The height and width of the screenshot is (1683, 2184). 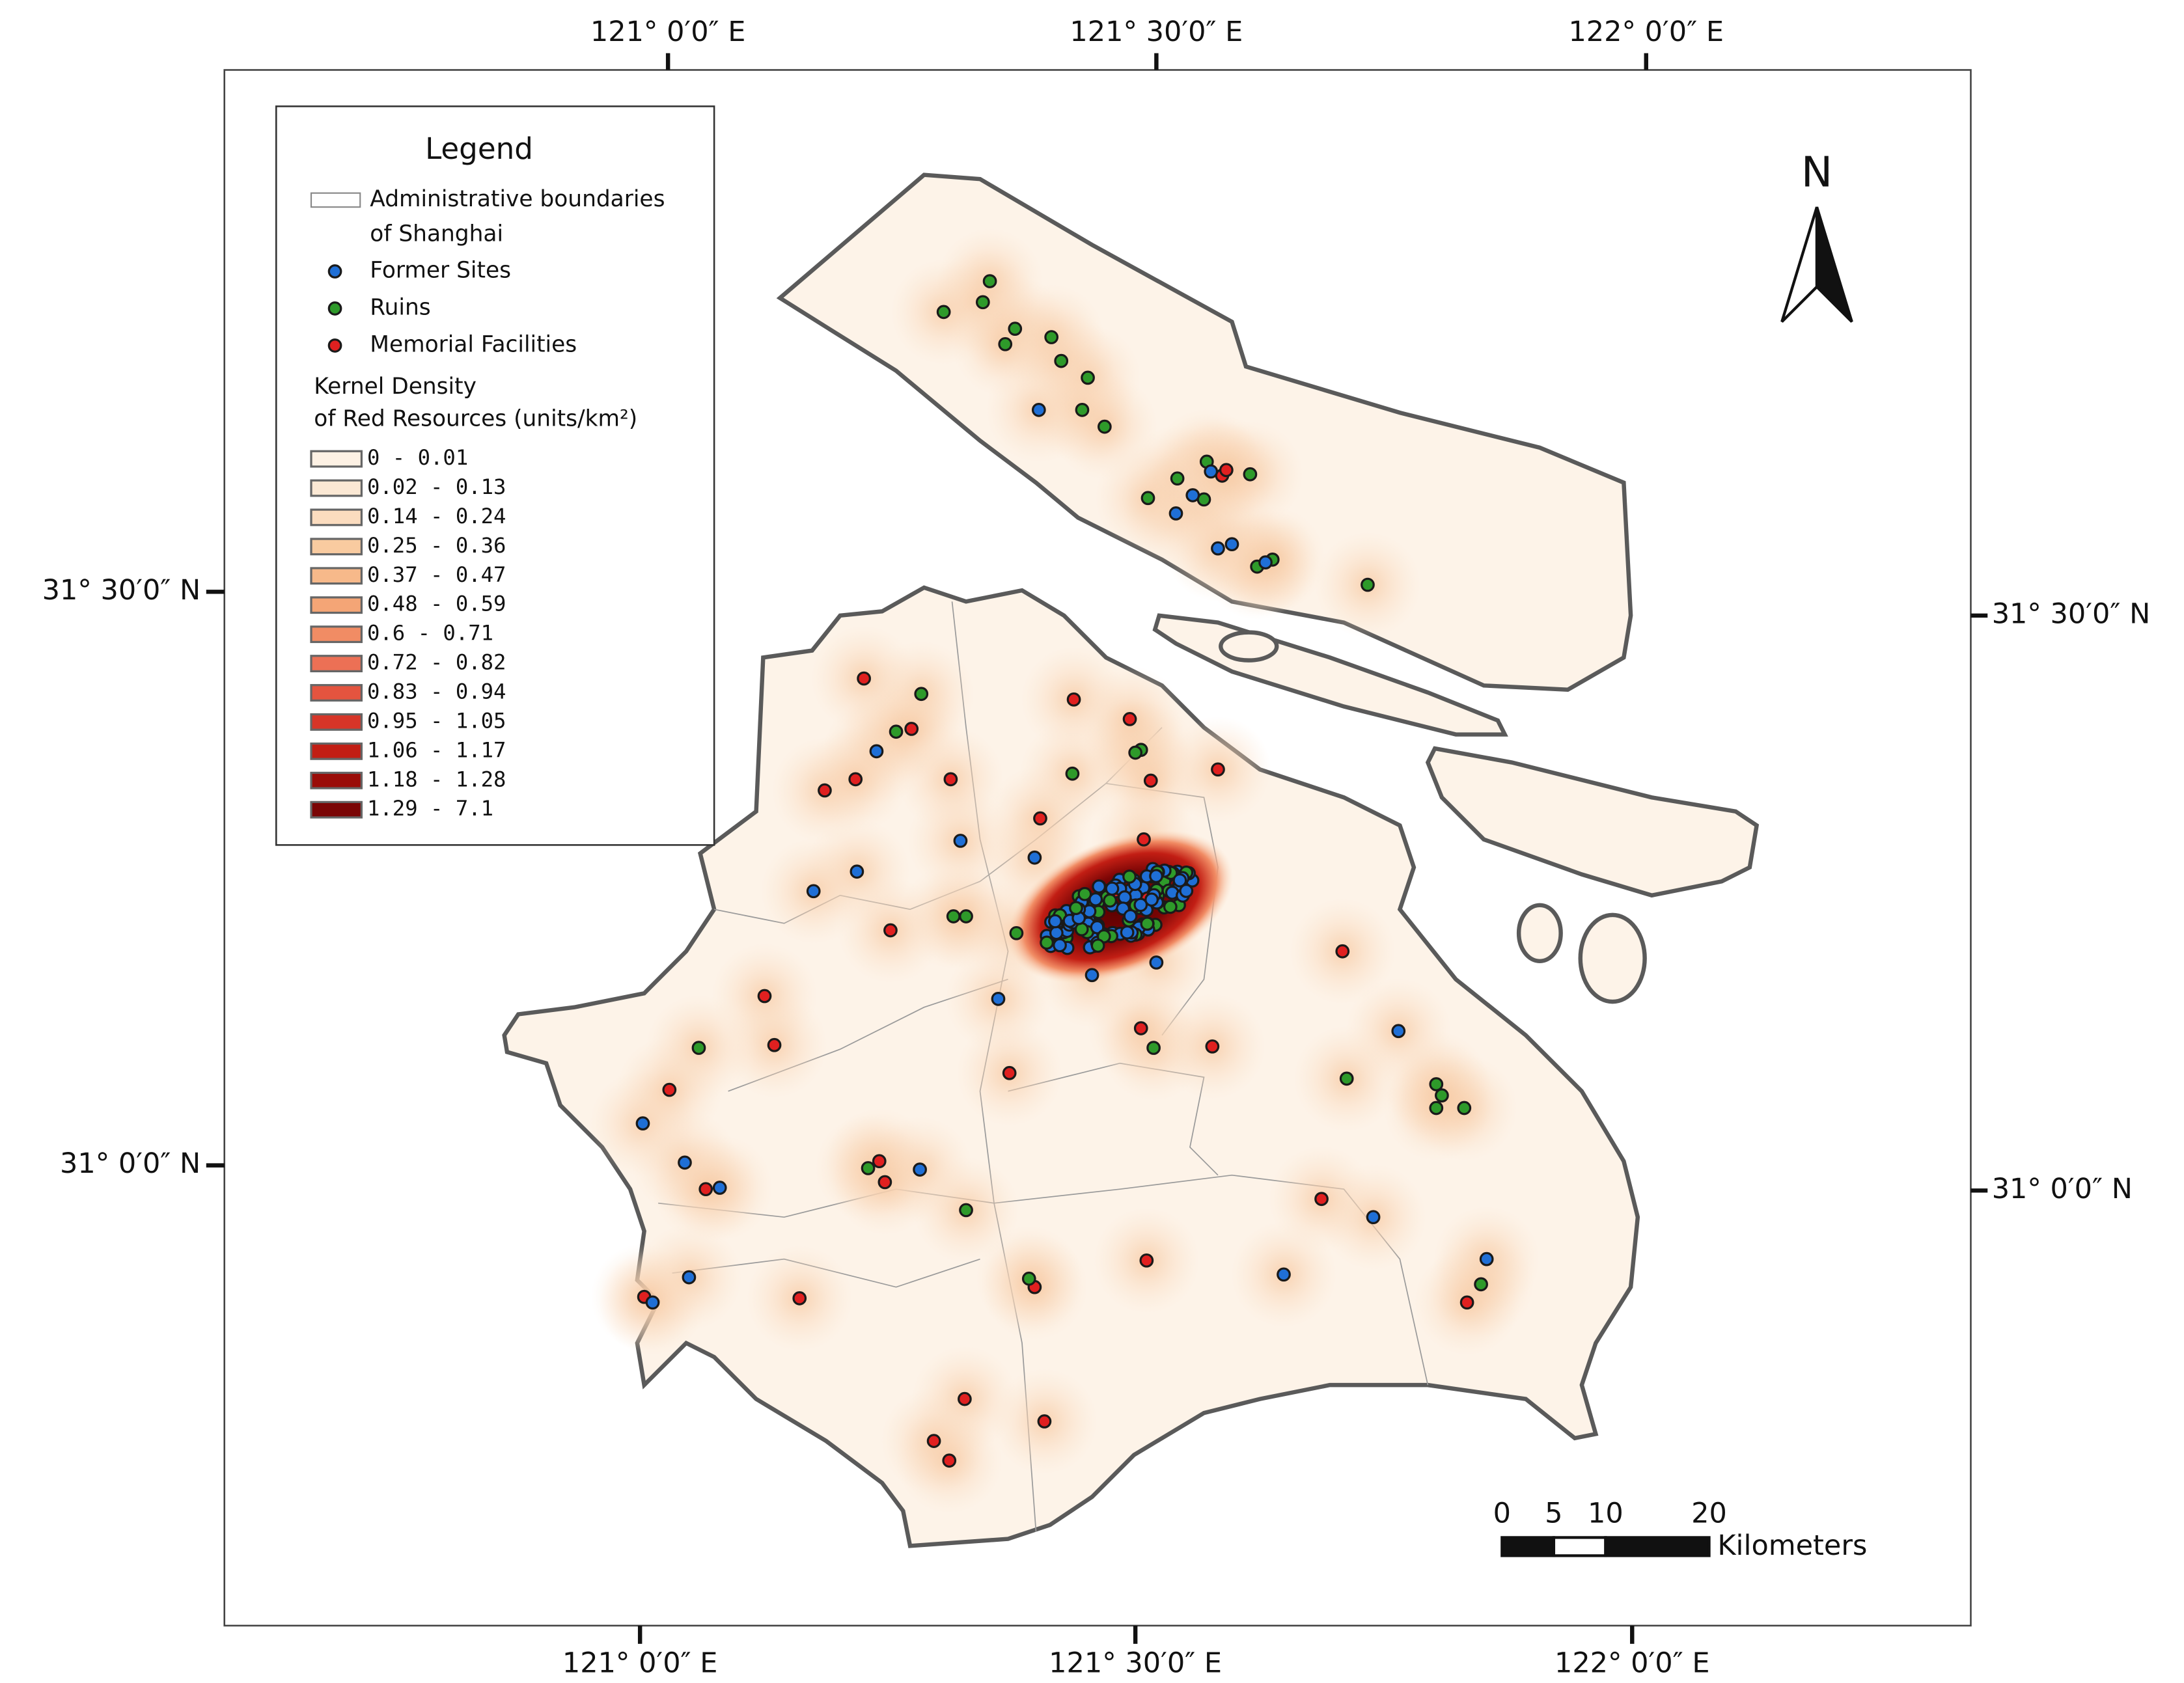 What do you see at coordinates (1157, 32) in the screenshot?
I see `top-axis-label: 121° 30′0″ E` at bounding box center [1157, 32].